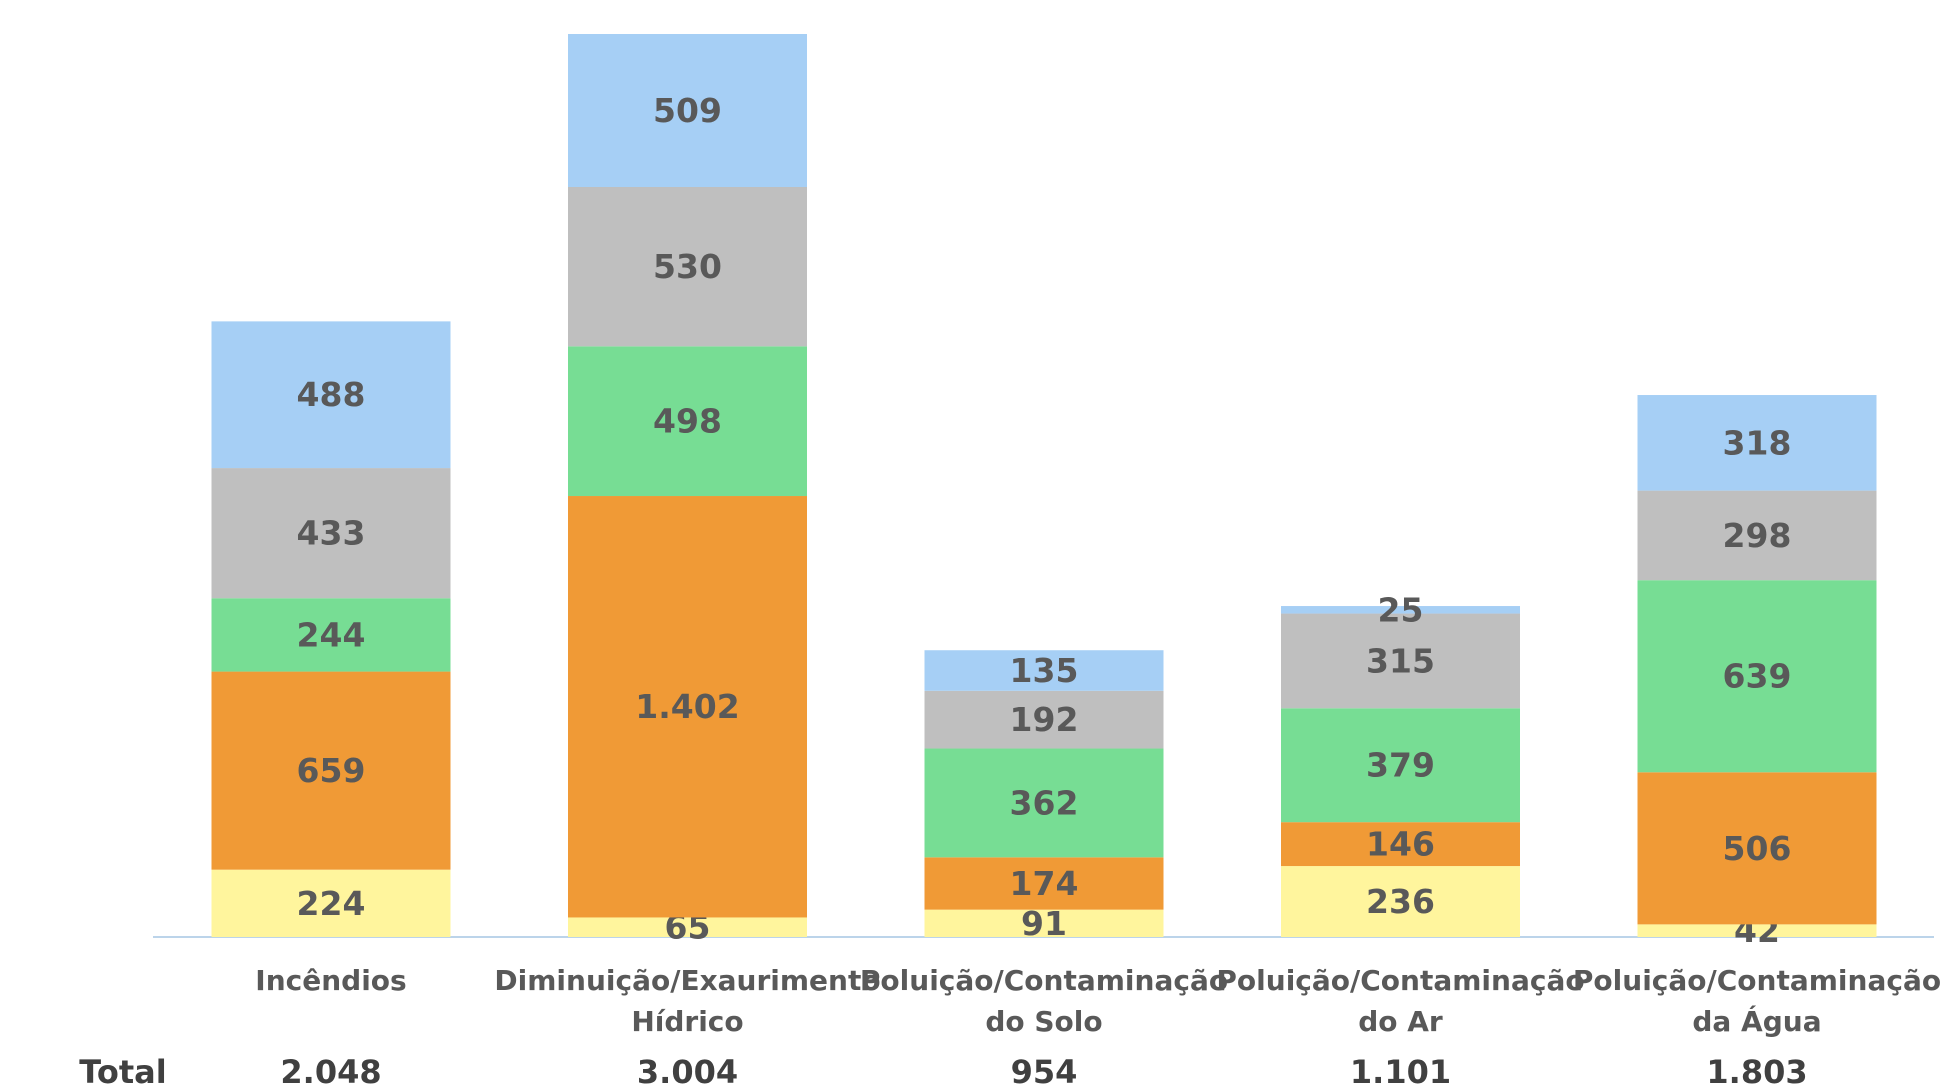  What do you see at coordinates (687, 1072) in the screenshot?
I see `total-label: 3.004` at bounding box center [687, 1072].